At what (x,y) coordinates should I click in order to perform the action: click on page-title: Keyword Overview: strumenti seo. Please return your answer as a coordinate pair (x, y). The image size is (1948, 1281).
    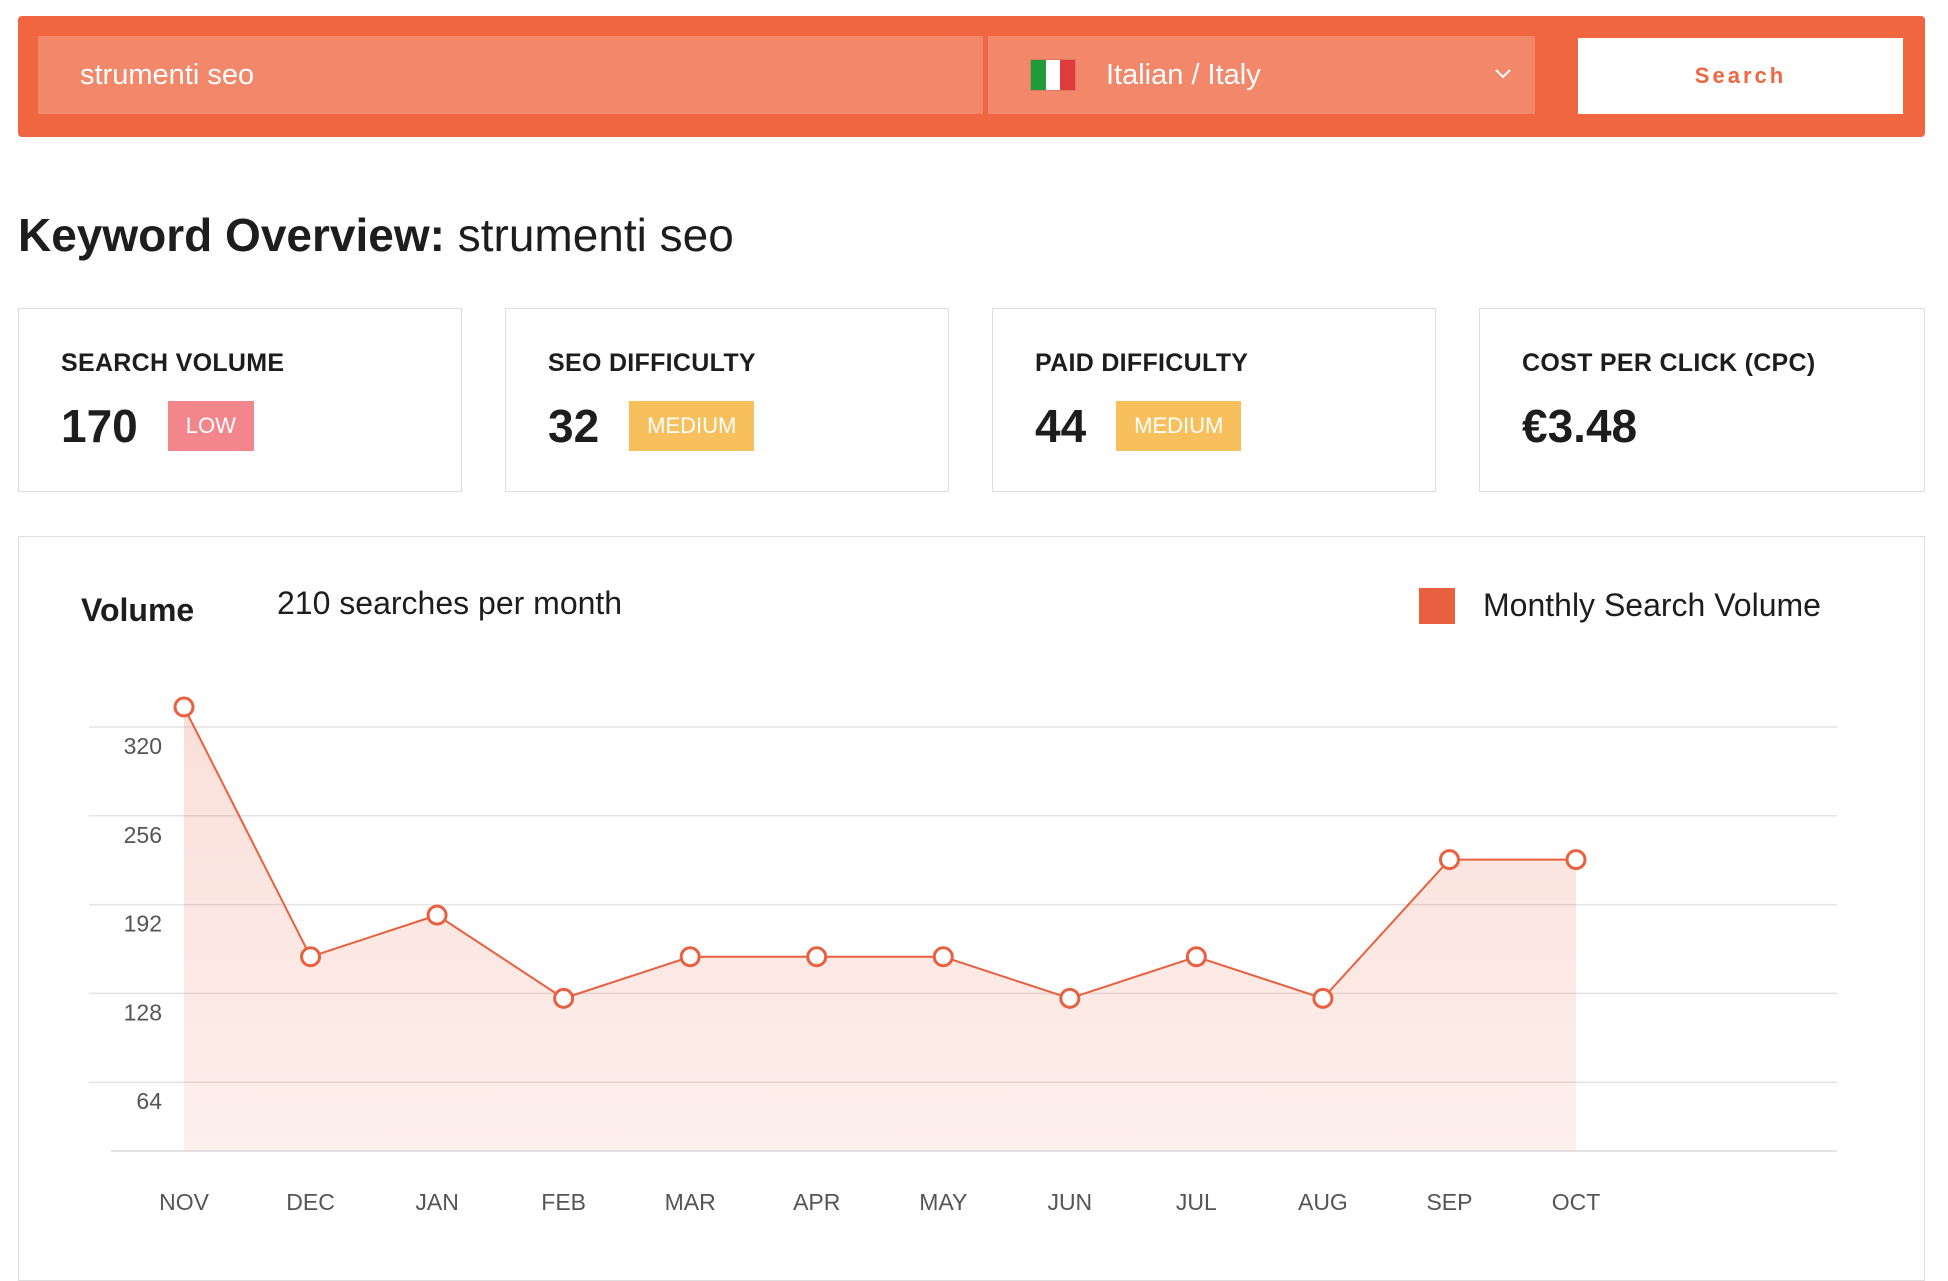
    Looking at the image, I should click on (376, 235).